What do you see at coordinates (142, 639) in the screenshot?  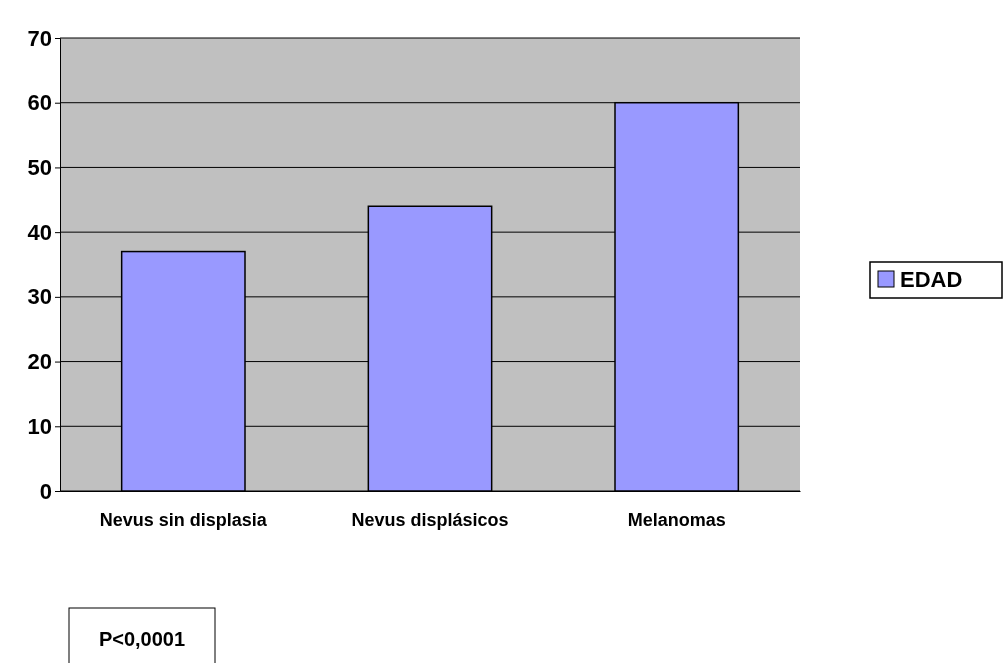 I see `text: P<0,0001` at bounding box center [142, 639].